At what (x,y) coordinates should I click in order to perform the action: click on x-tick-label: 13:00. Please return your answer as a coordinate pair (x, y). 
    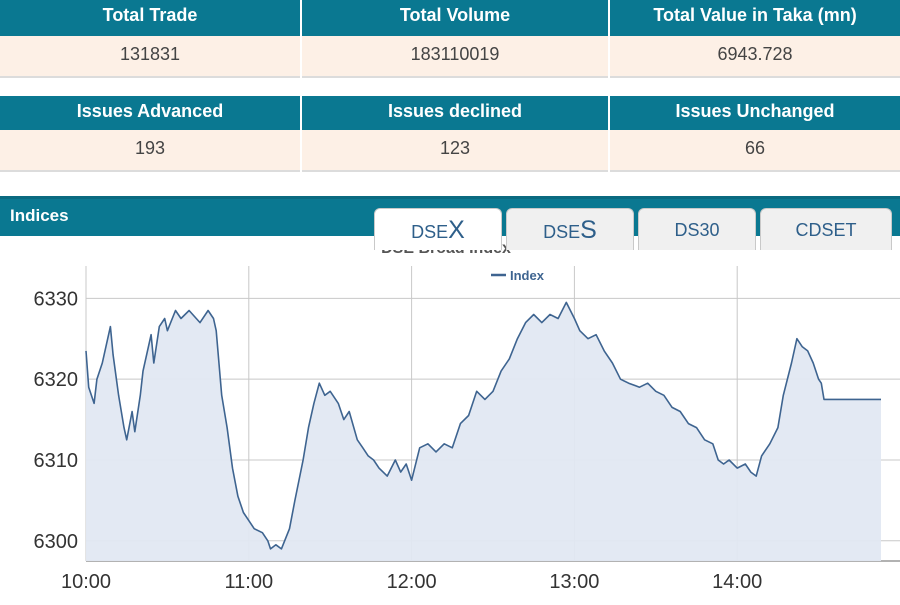
    Looking at the image, I should click on (574, 582).